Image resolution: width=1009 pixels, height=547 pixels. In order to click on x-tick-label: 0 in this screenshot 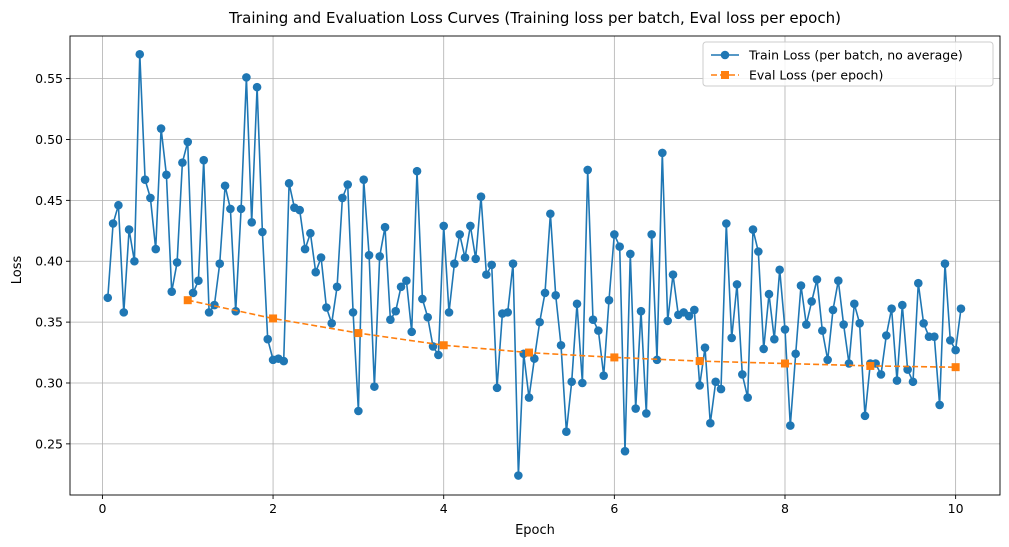, I will do `click(102, 508)`.